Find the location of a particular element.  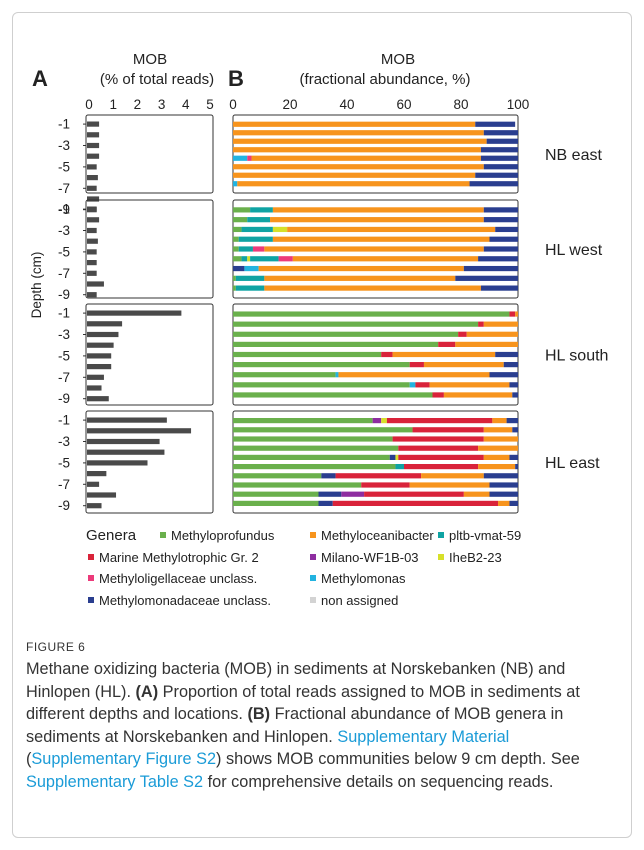

panel-a-letter: A is located at coordinates (40, 78).